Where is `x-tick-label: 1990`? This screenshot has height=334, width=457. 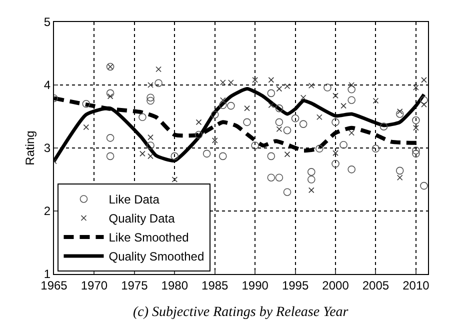
x-tick-label: 1990 is located at coordinates (255, 285).